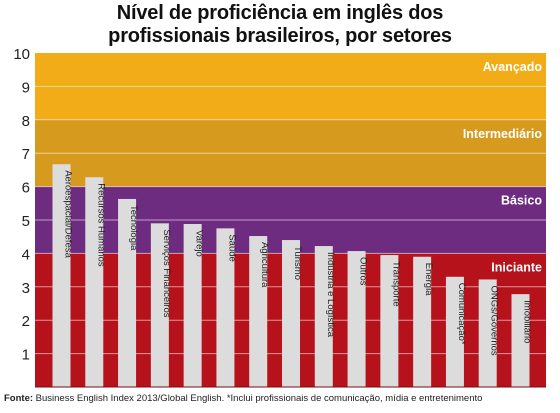  What do you see at coordinates (521, 201) in the screenshot?
I see `band-label-1: Básico` at bounding box center [521, 201].